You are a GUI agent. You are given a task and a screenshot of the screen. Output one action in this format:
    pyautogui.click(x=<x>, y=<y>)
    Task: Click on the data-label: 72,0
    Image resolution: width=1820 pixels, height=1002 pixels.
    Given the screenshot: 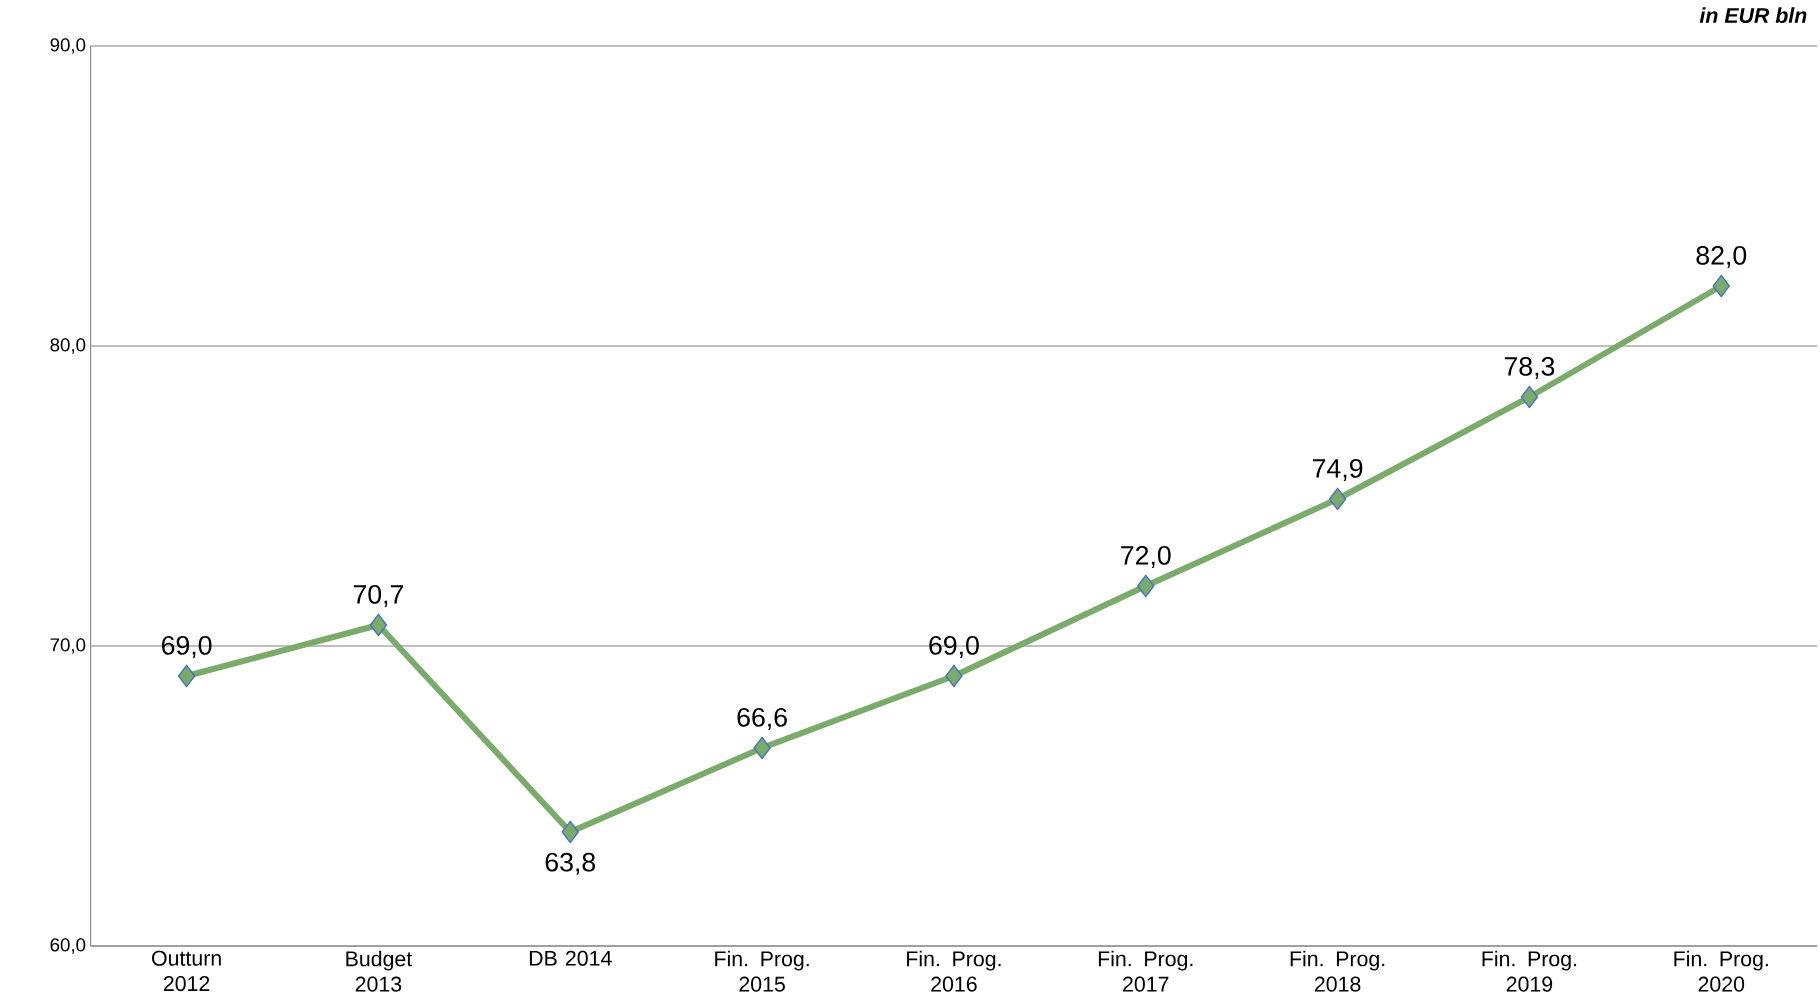 What is the action you would take?
    pyautogui.click(x=1146, y=556)
    